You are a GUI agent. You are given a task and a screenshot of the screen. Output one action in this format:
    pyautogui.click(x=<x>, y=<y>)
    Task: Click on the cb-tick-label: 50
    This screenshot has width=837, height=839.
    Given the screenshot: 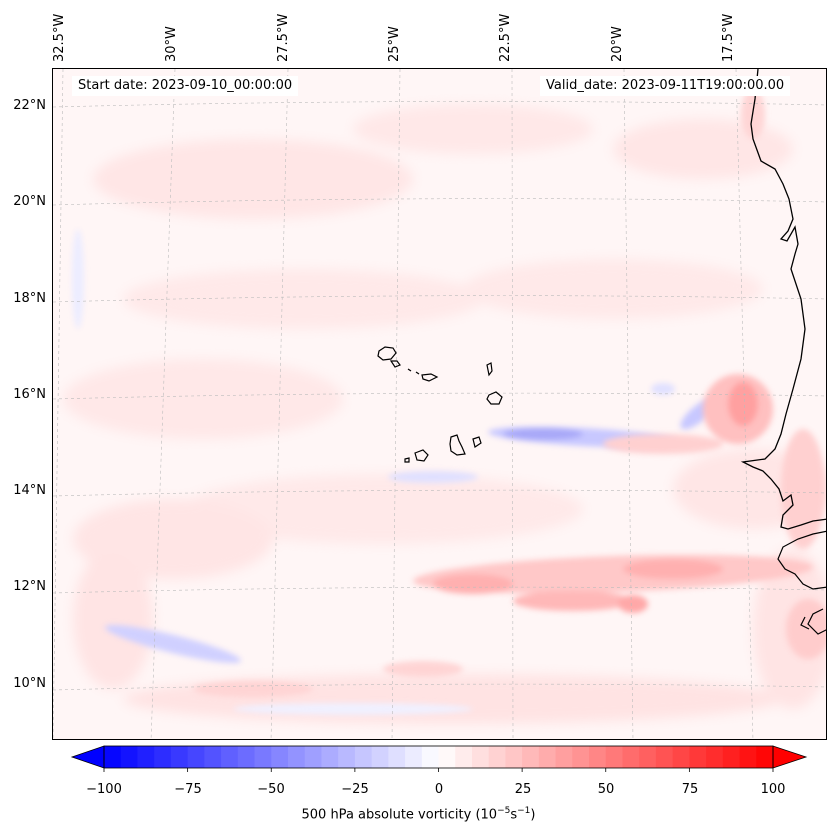 What is the action you would take?
    pyautogui.click(x=606, y=789)
    